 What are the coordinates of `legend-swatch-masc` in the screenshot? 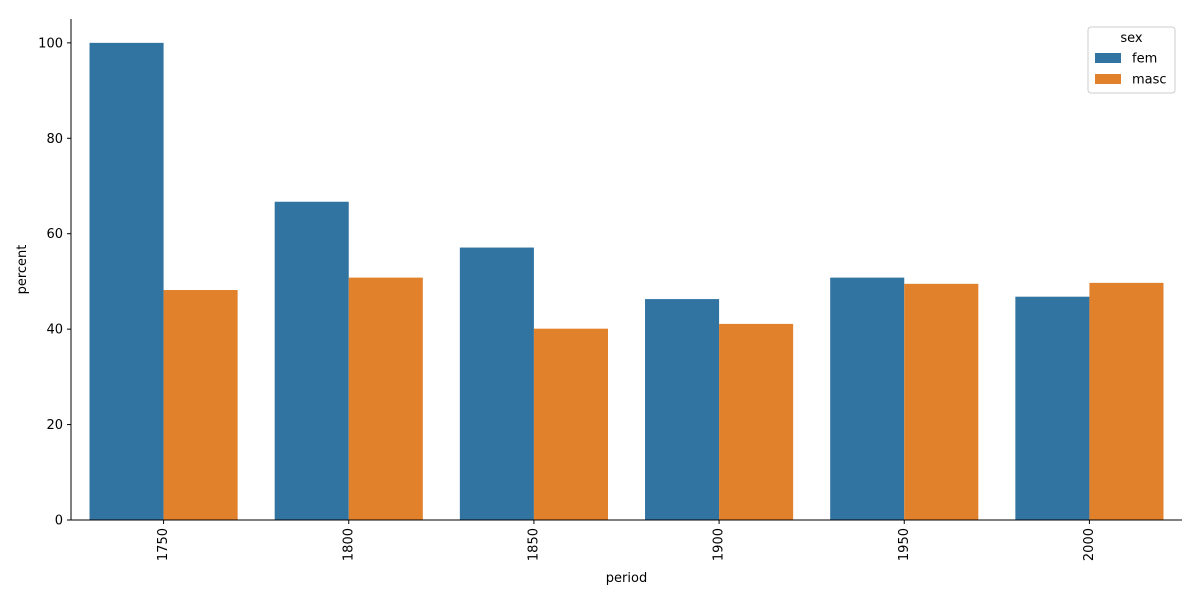 It's located at (1108, 79).